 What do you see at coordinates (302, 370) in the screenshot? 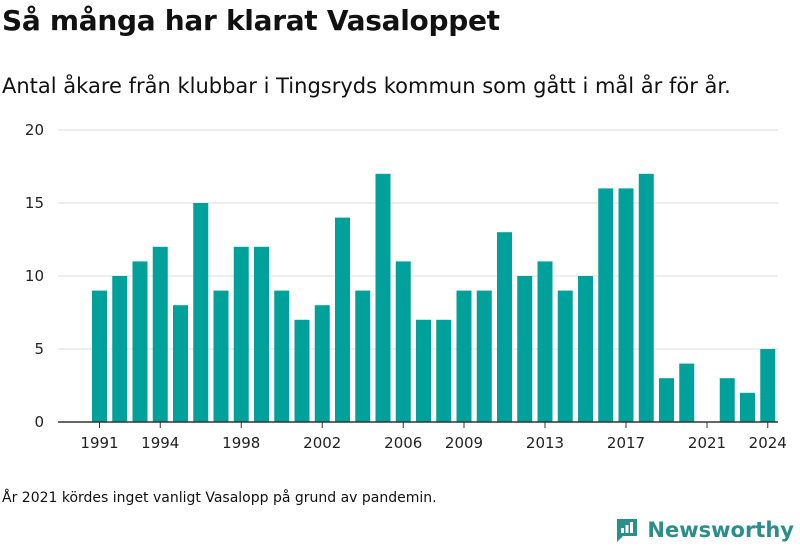
I see `bar-2001` at bounding box center [302, 370].